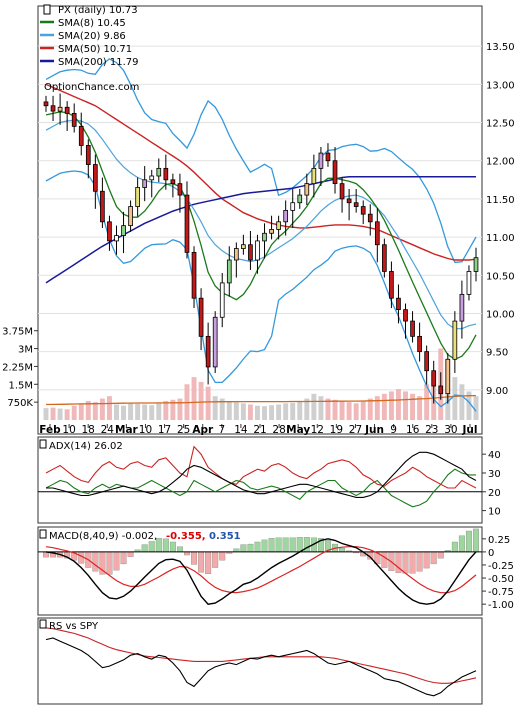  Describe the element at coordinates (241, 430) in the screenshot. I see `date-tick-label: 14` at that location.